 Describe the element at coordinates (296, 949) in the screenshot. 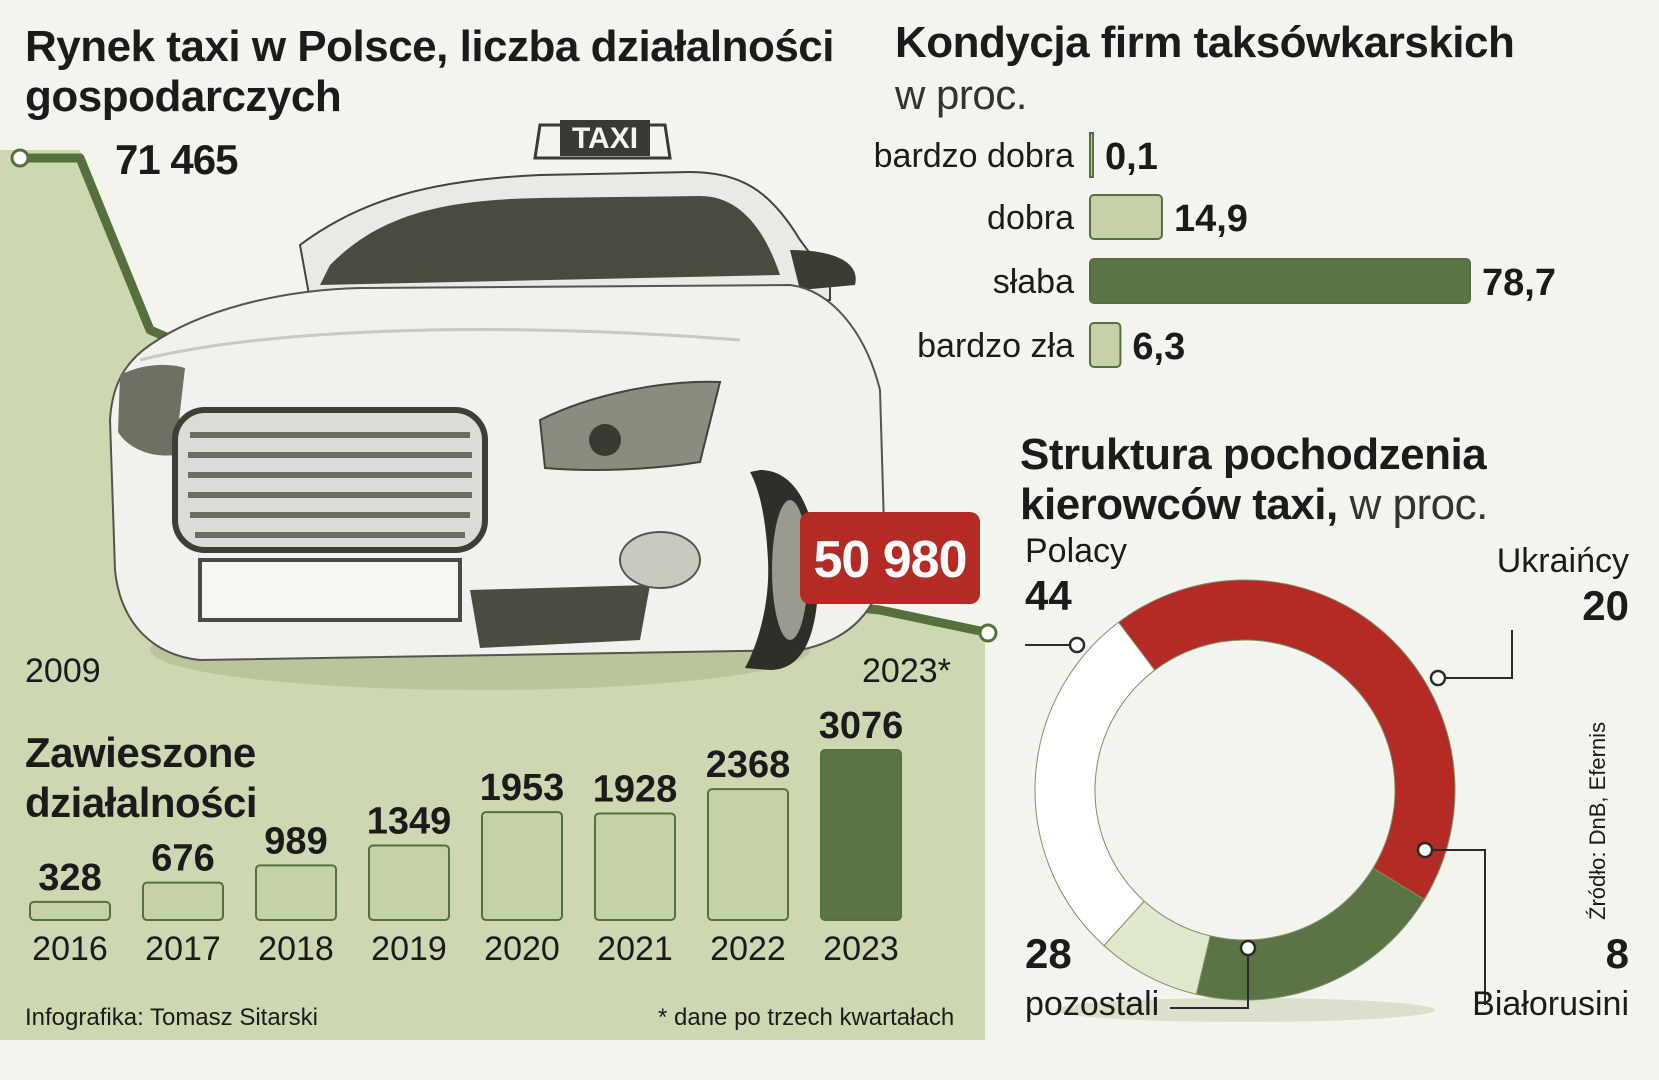

I see `suspended-year-label: 2018` at that location.